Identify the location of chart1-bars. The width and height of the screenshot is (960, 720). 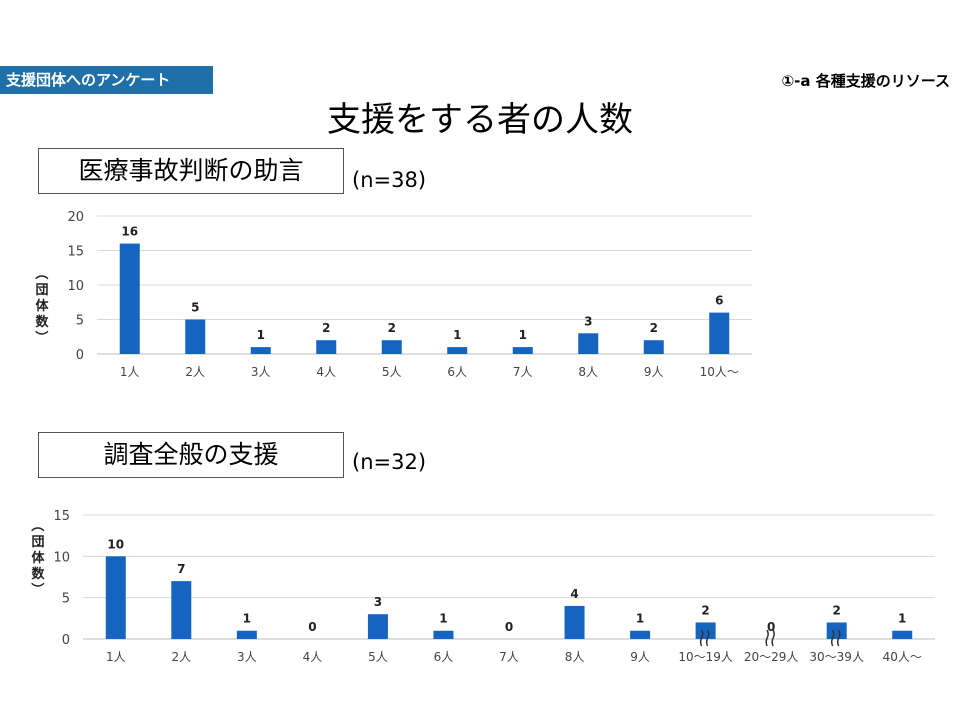
(424, 298).